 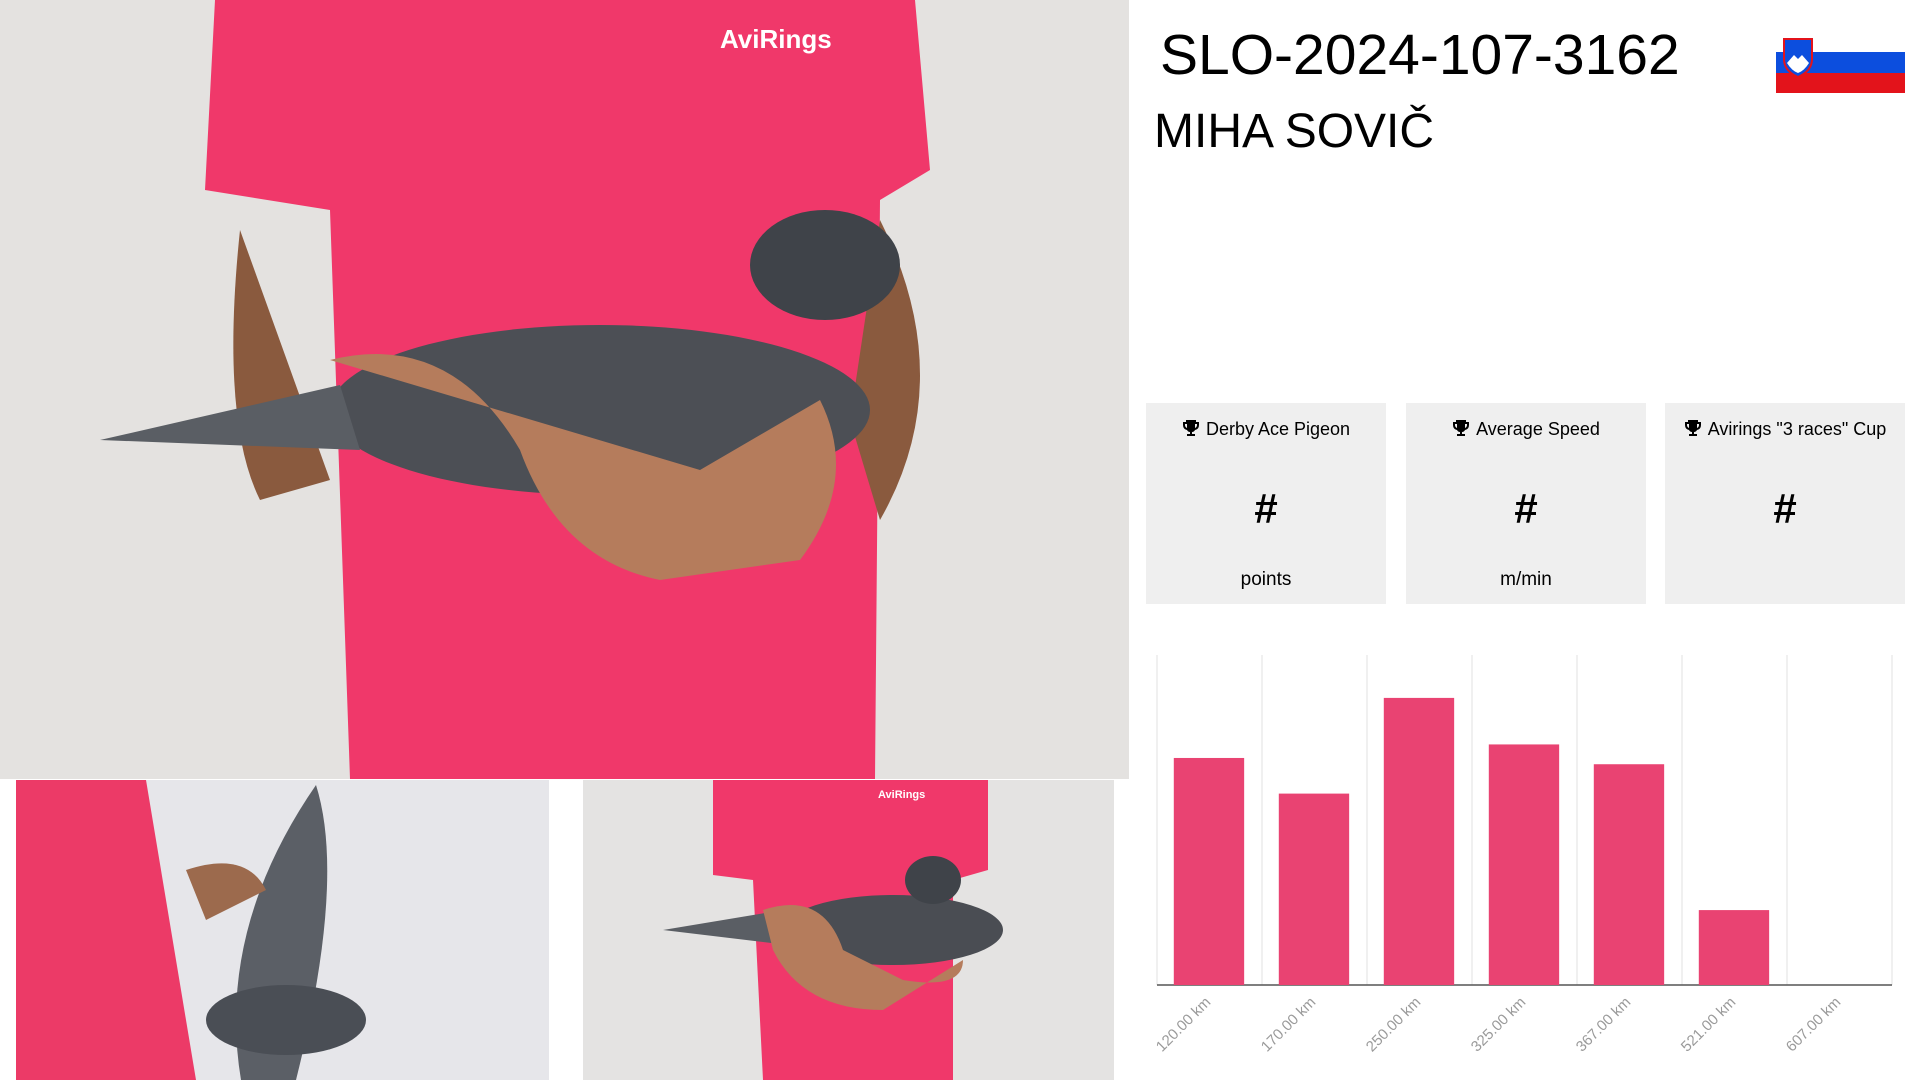 What do you see at coordinates (1289, 1025) in the screenshot?
I see `x-tick-label: 170.00 km` at bounding box center [1289, 1025].